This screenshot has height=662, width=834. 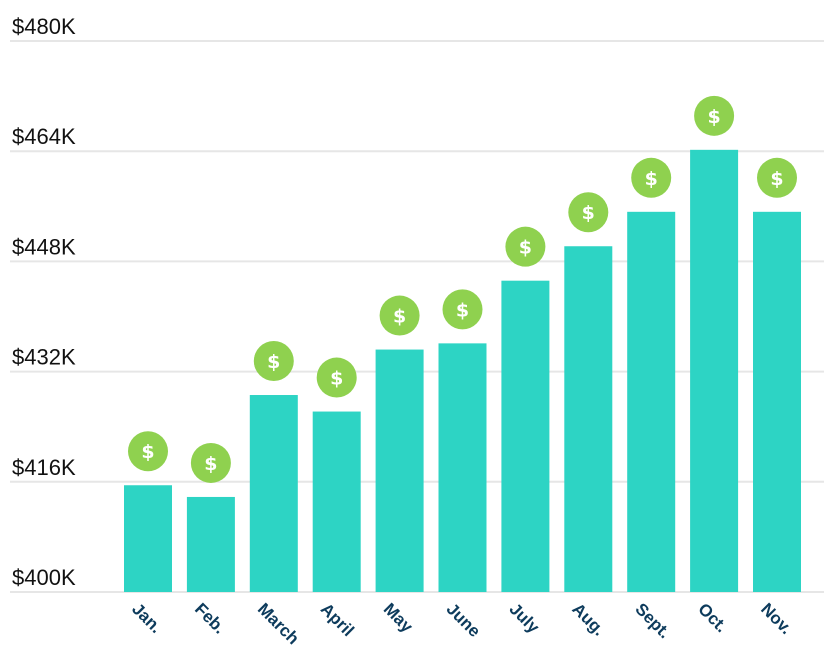 What do you see at coordinates (44, 357) in the screenshot?
I see `y-tick-label: $432K` at bounding box center [44, 357].